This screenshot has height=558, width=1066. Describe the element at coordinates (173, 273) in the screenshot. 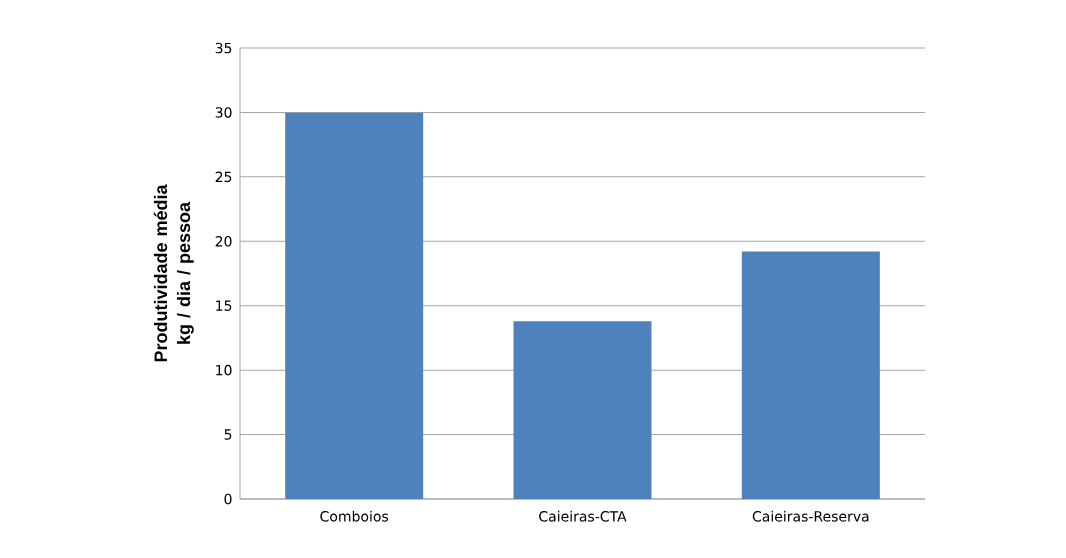

I see `y-axis-title: Produtividade média kg / dia / pessoa` at that location.